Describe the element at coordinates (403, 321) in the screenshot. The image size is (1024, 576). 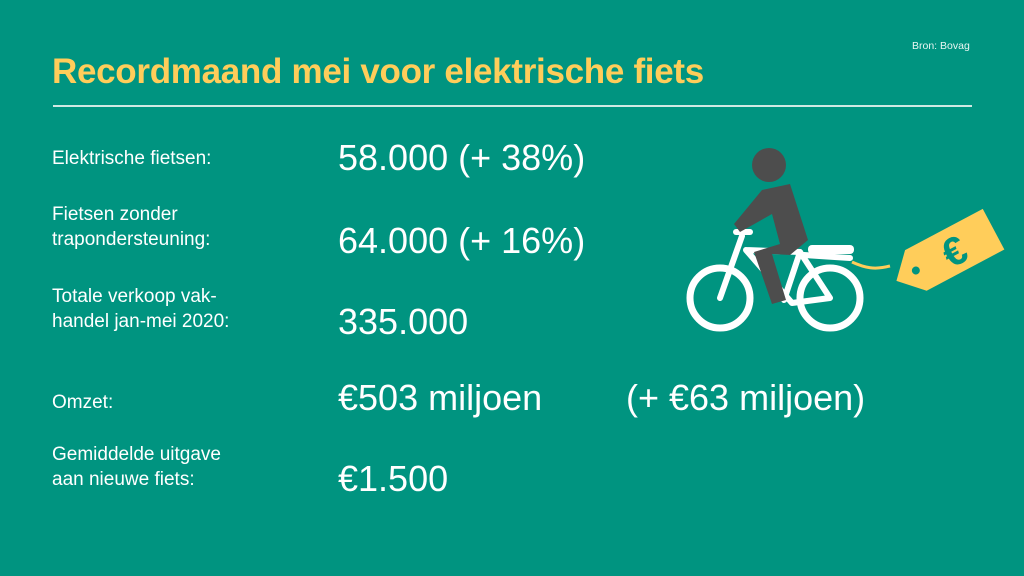
I see `value-total-sales: 335.000` at that location.